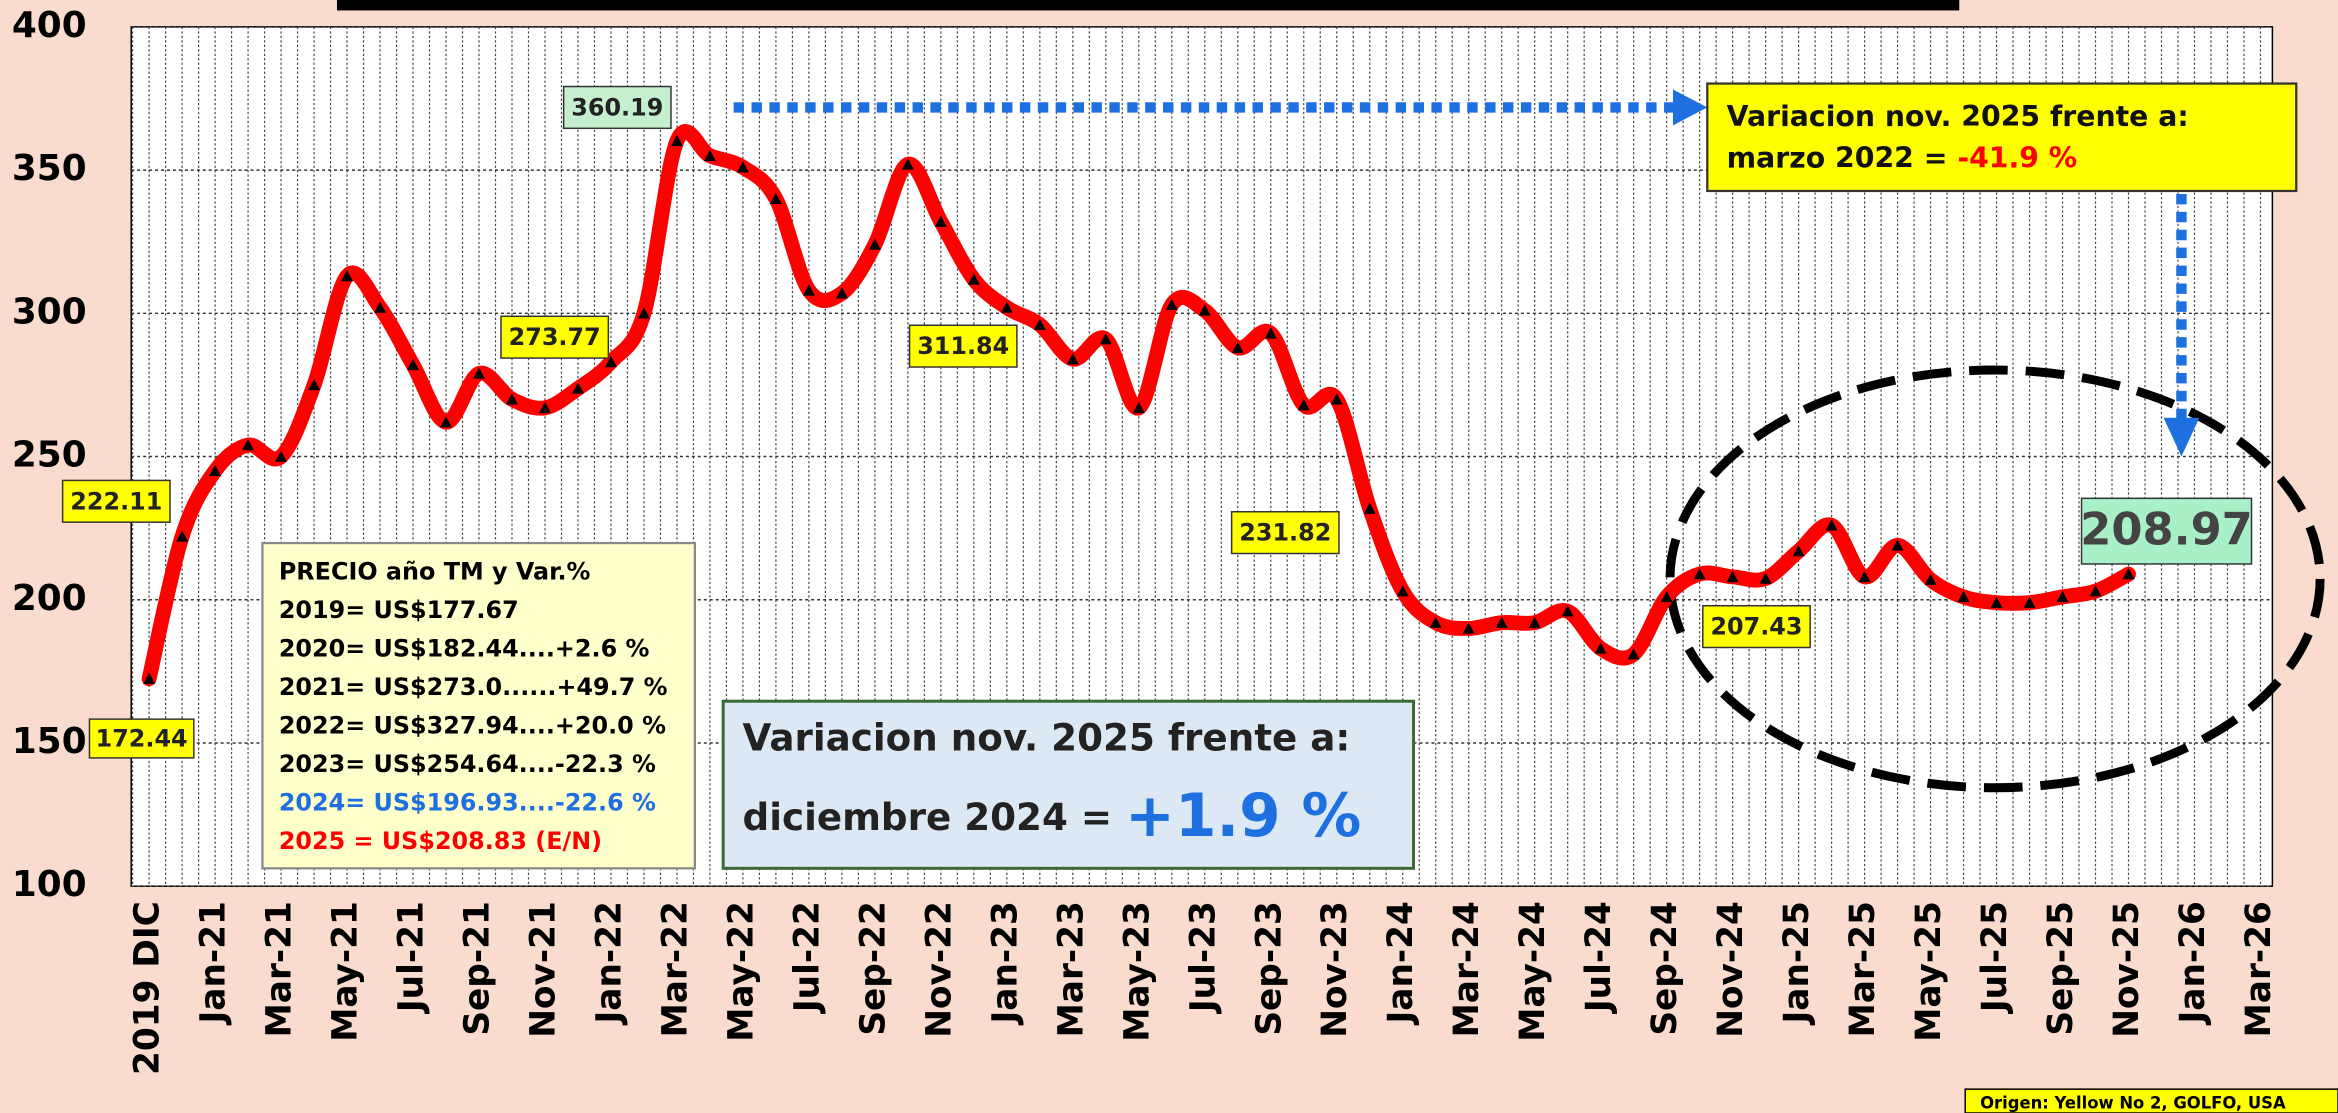 Image resolution: width=2338 pixels, height=1113 pixels. I want to click on x-tick-label: Jul-25, so click(1995, 957).